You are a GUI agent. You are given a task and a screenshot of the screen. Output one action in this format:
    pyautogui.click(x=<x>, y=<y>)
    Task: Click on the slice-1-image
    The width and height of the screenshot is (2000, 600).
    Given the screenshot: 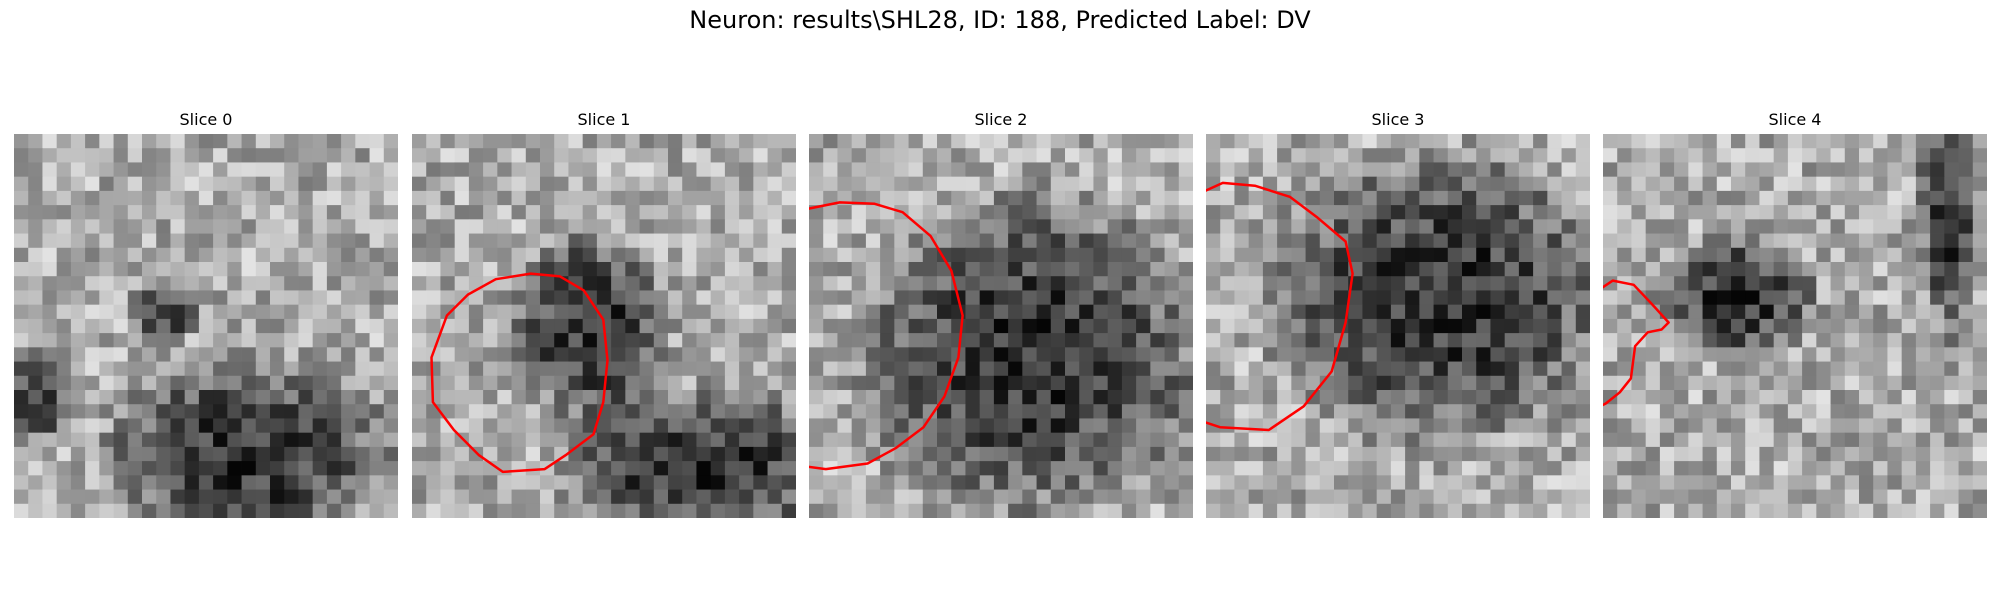 What is the action you would take?
    pyautogui.click(x=604, y=326)
    